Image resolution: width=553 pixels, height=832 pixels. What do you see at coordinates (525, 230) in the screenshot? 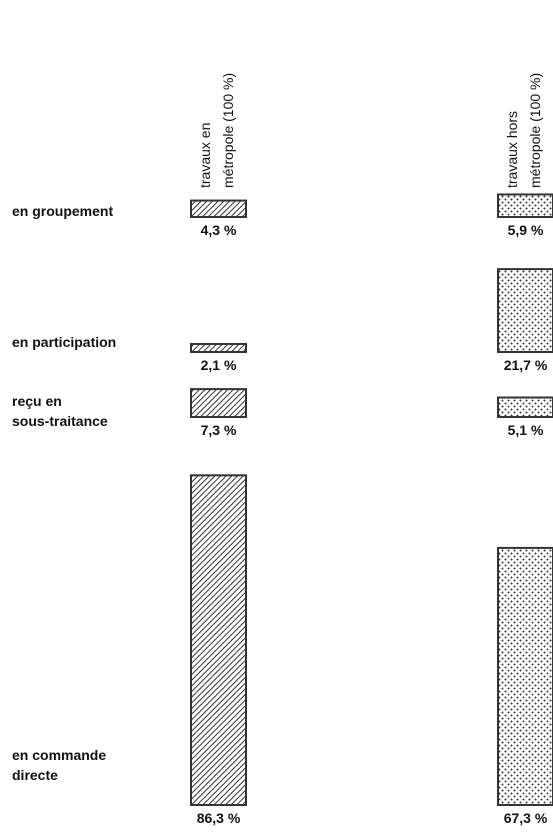
I see `value-label: 5,9 %` at bounding box center [525, 230].